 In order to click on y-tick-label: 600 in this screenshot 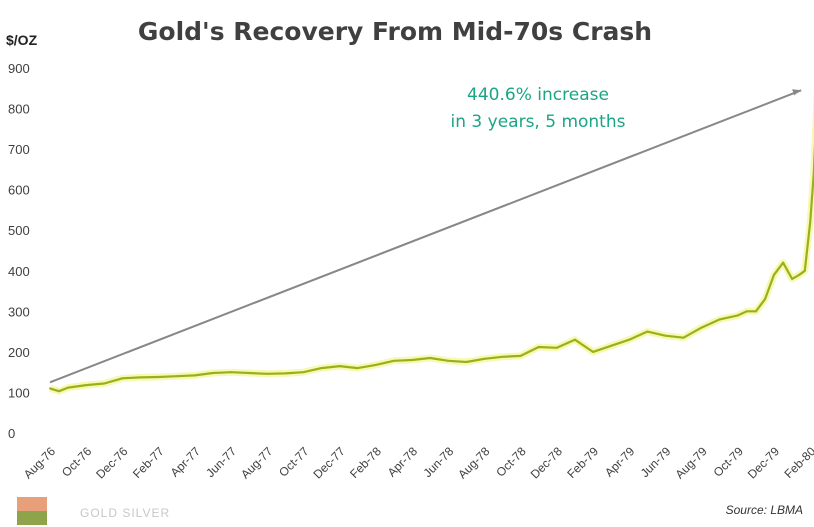, I will do `click(19, 190)`.